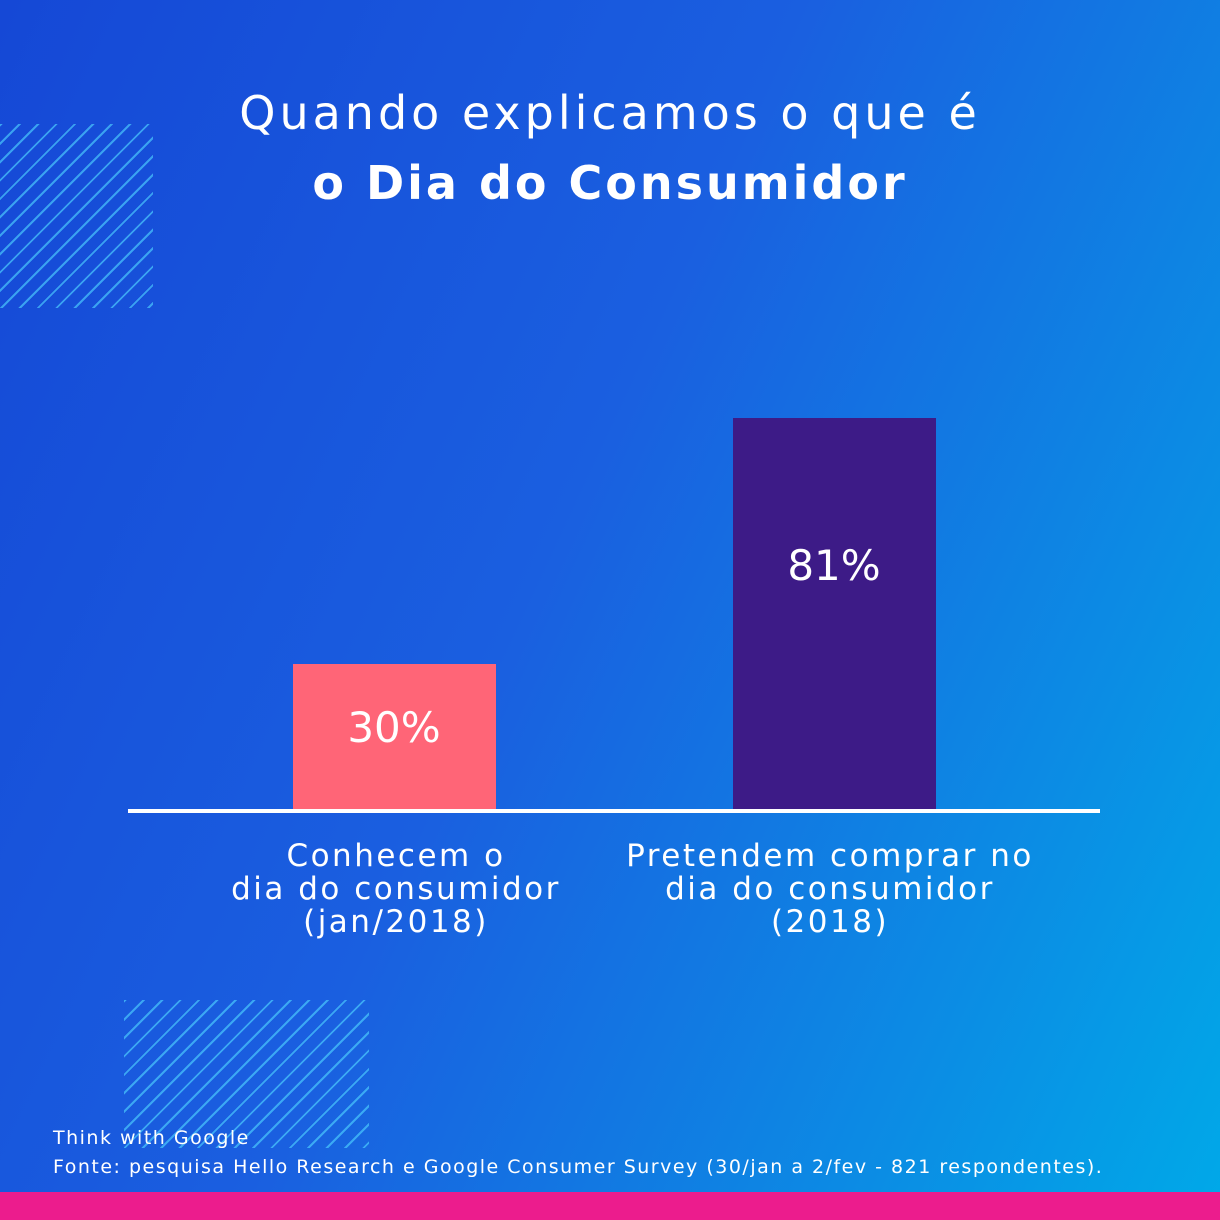  Describe the element at coordinates (610, 113) in the screenshot. I see `chart-title-line-1: Quando explicamos o que é` at that location.